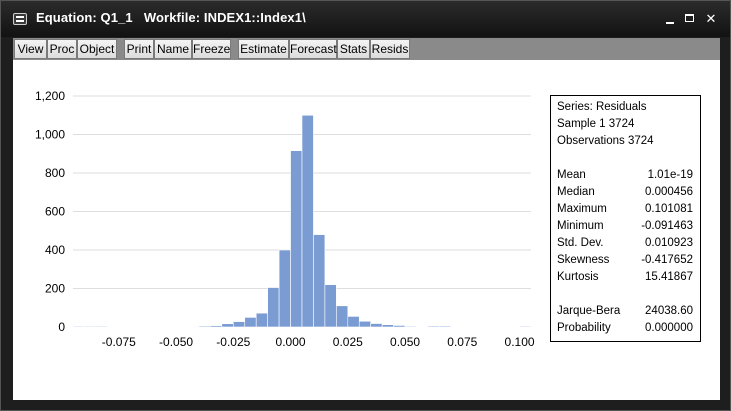 The height and width of the screenshot is (411, 731). Describe the element at coordinates (670, 19) in the screenshot. I see `minimize-button` at that location.